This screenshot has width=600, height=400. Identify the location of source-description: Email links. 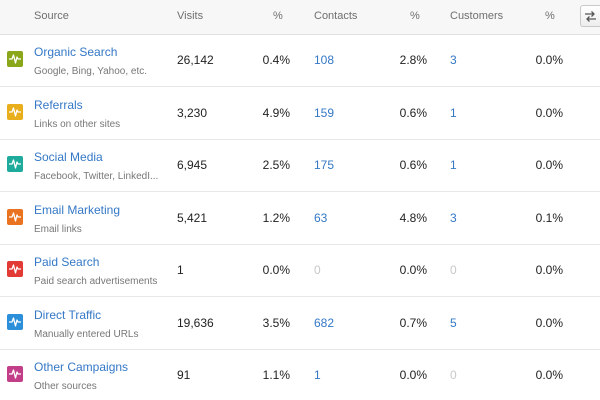
(58, 229).